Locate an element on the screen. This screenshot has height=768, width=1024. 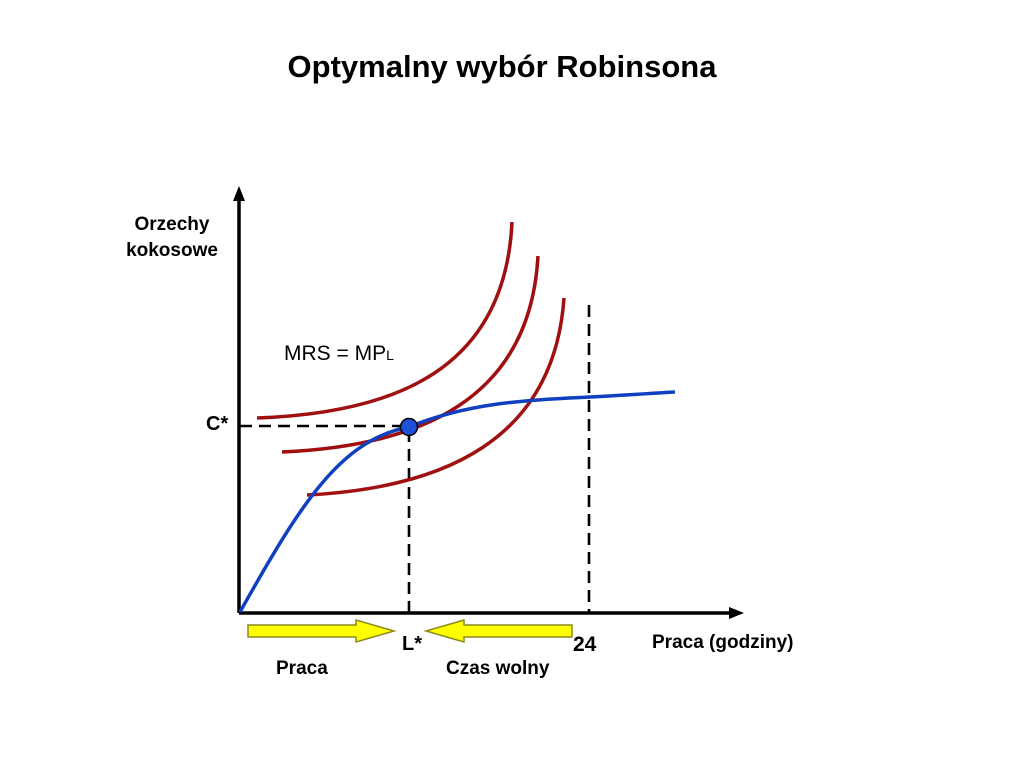
optimum-point is located at coordinates (409, 427).